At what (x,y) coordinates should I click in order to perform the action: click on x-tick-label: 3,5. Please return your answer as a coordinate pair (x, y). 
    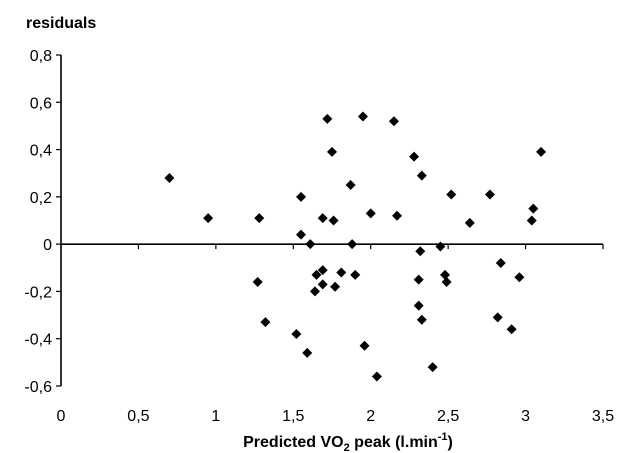
    Looking at the image, I should click on (603, 416).